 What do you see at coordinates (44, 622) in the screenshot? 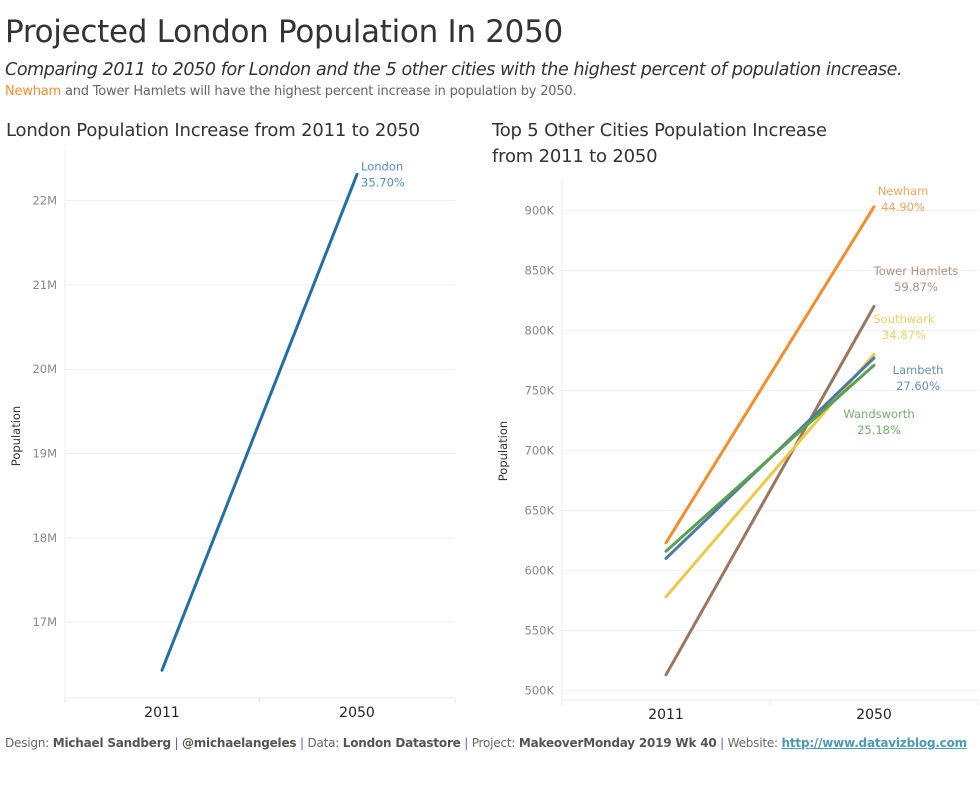
I see `y-tick-label: 17M` at bounding box center [44, 622].